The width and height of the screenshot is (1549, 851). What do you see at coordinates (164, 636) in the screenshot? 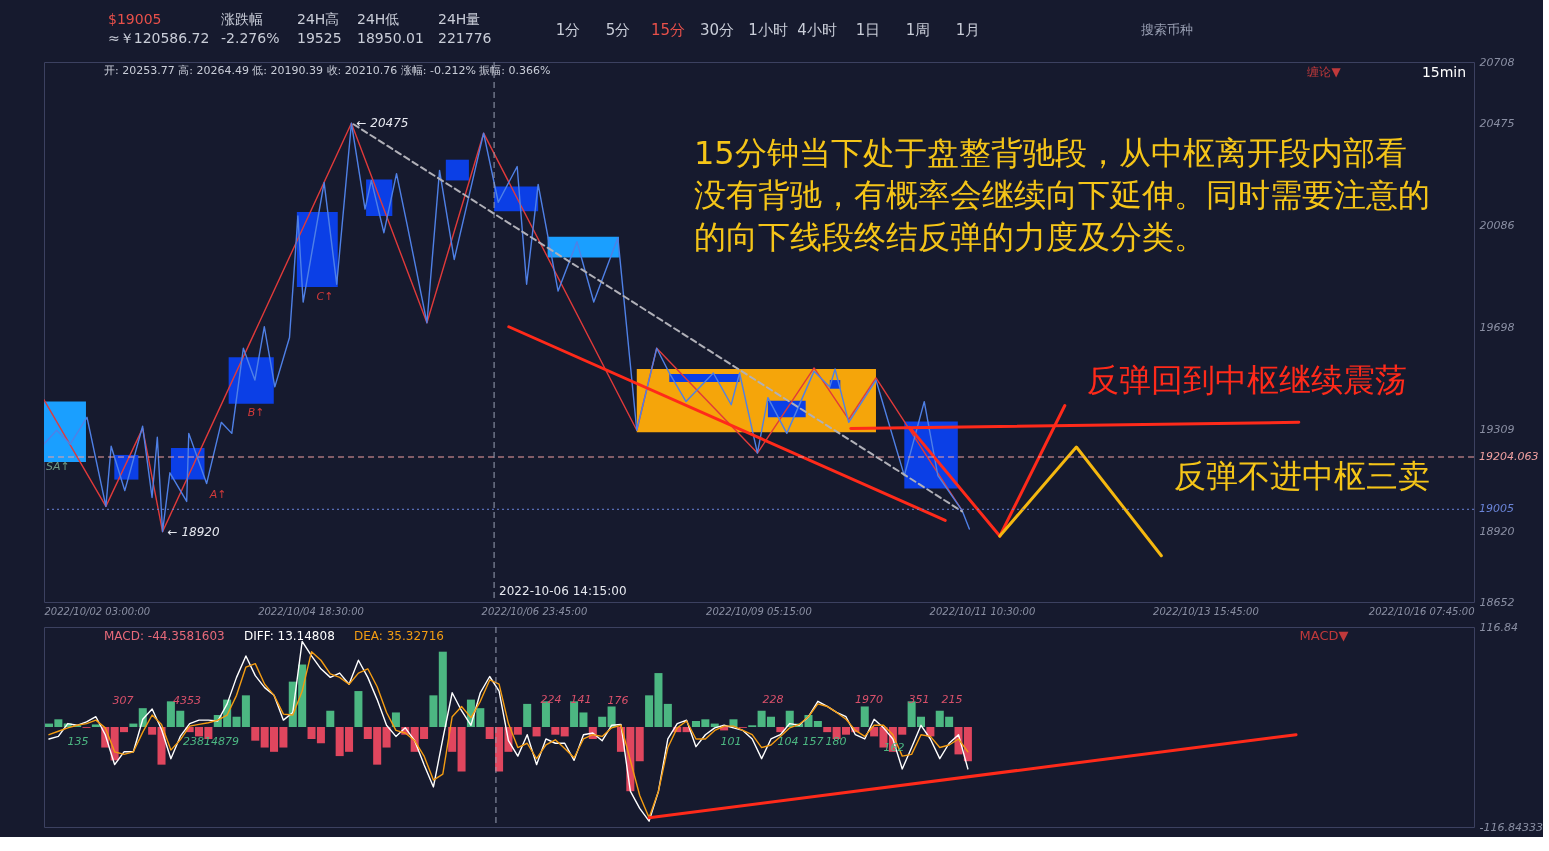
I see `annotation: MACD: -44.3581603` at bounding box center [164, 636].